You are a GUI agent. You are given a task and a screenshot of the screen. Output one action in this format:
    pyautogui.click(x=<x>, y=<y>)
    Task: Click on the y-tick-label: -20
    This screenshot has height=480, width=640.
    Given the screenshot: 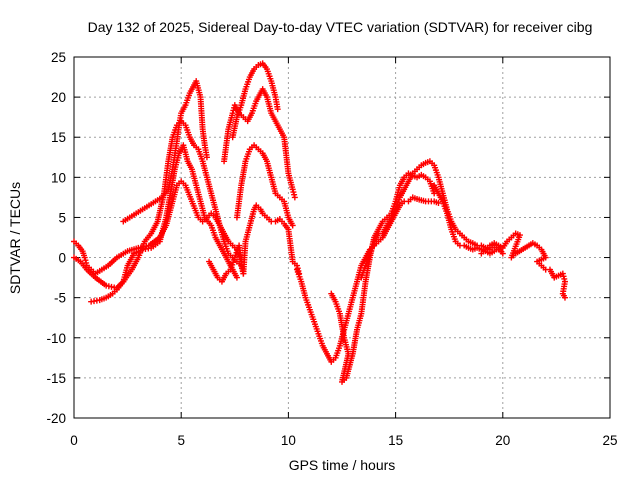 What is the action you would take?
    pyautogui.click(x=56, y=418)
    